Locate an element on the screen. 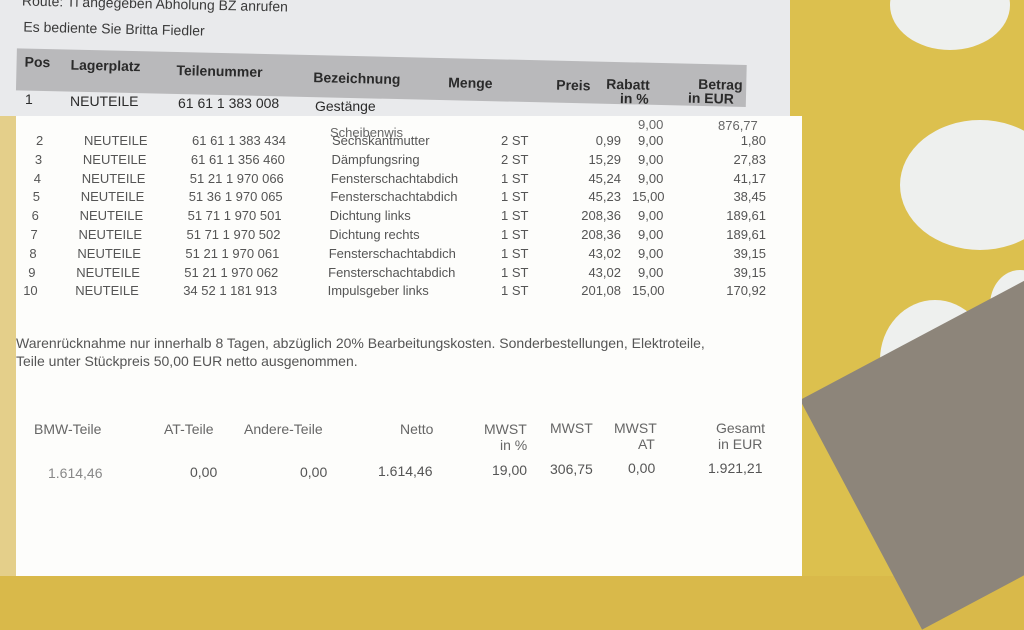  served-by: Es bediente Sie Britta Fiedler is located at coordinates (114, 28).